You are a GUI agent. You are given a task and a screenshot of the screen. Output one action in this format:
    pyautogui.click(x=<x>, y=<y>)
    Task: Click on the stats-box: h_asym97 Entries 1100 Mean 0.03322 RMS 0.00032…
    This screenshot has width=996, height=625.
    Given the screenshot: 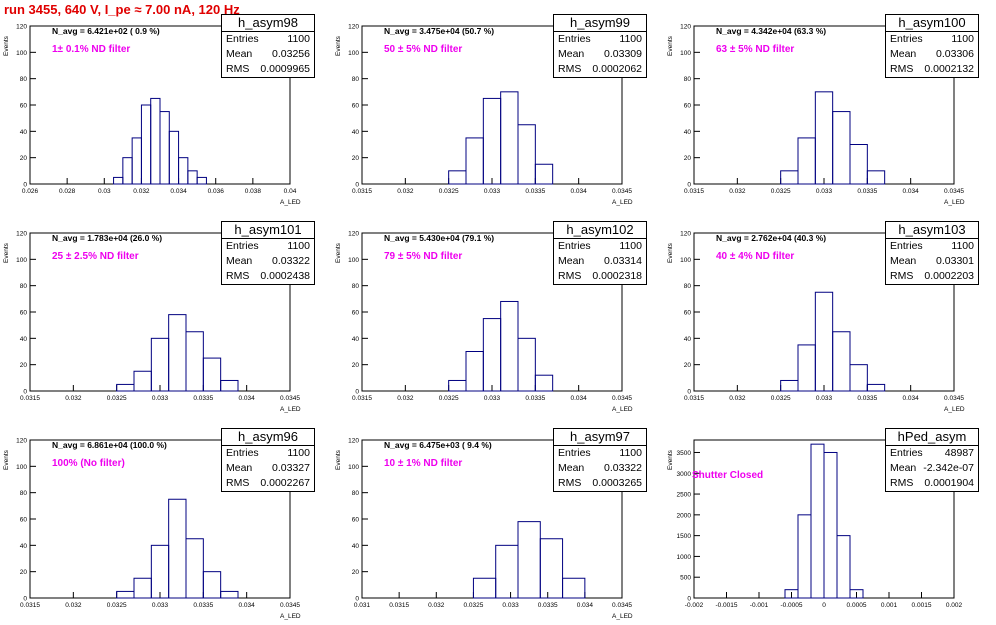 What is the action you would take?
    pyautogui.click(x=600, y=460)
    